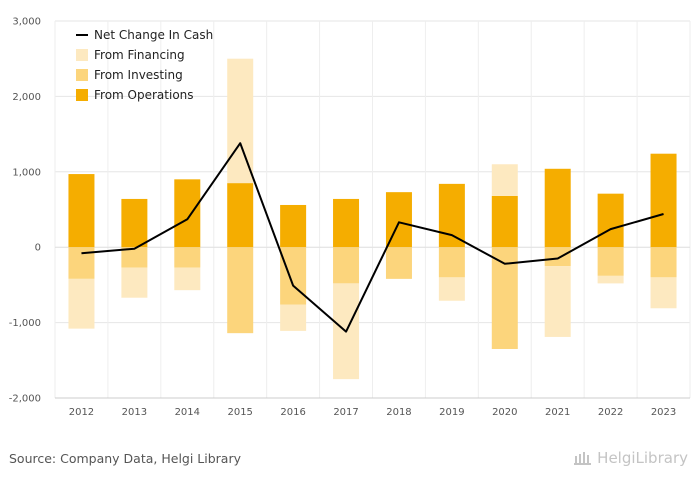  I want to click on x-tick-label: 2014, so click(187, 412).